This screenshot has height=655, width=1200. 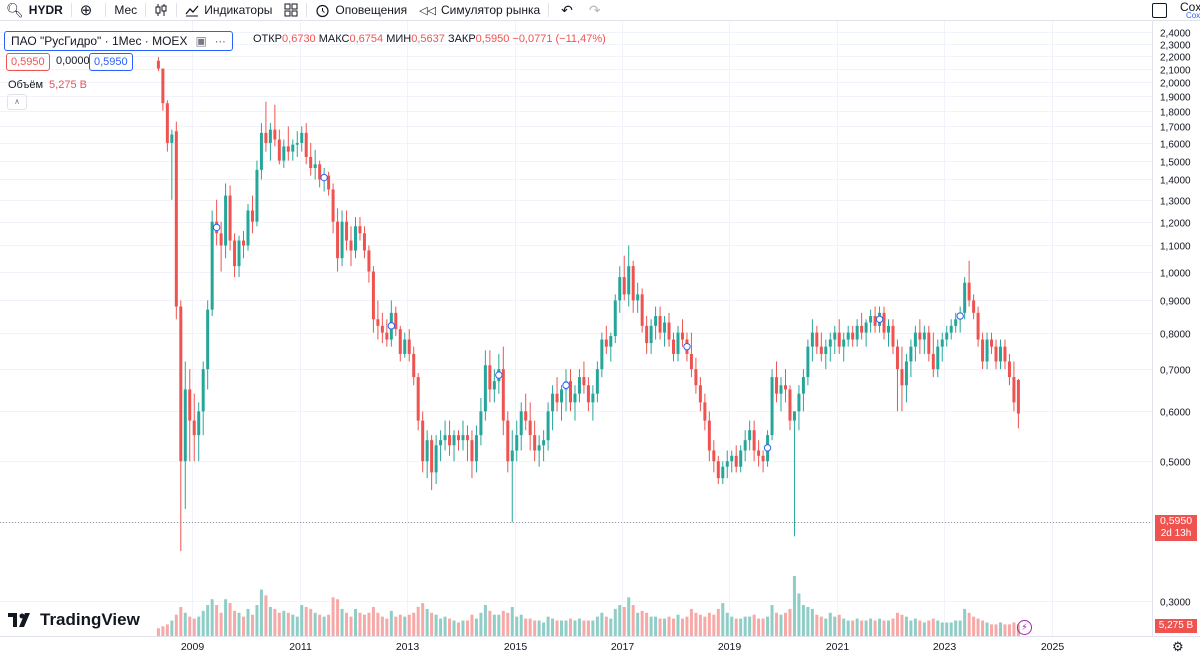 What do you see at coordinates (428, 39) in the screenshot?
I see `low-value: 0,5637` at bounding box center [428, 39].